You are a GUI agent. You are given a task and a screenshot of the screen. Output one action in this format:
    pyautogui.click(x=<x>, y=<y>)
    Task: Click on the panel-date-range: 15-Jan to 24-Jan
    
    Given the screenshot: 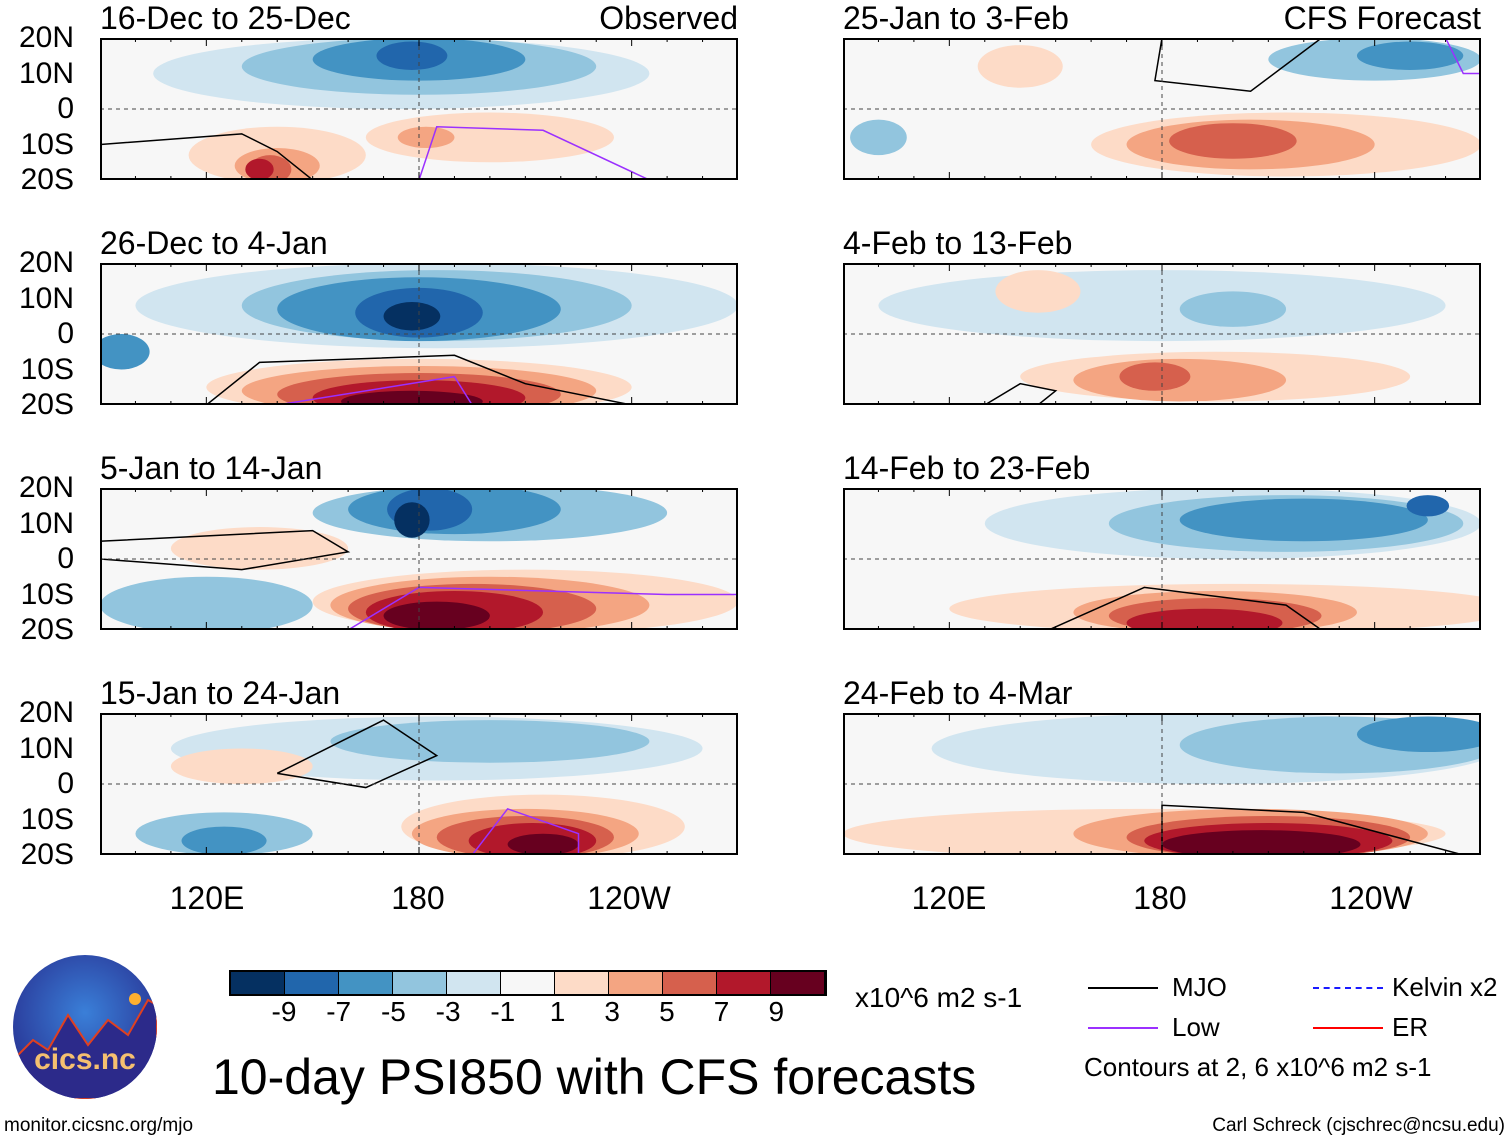 What is the action you would take?
    pyautogui.click(x=220, y=693)
    